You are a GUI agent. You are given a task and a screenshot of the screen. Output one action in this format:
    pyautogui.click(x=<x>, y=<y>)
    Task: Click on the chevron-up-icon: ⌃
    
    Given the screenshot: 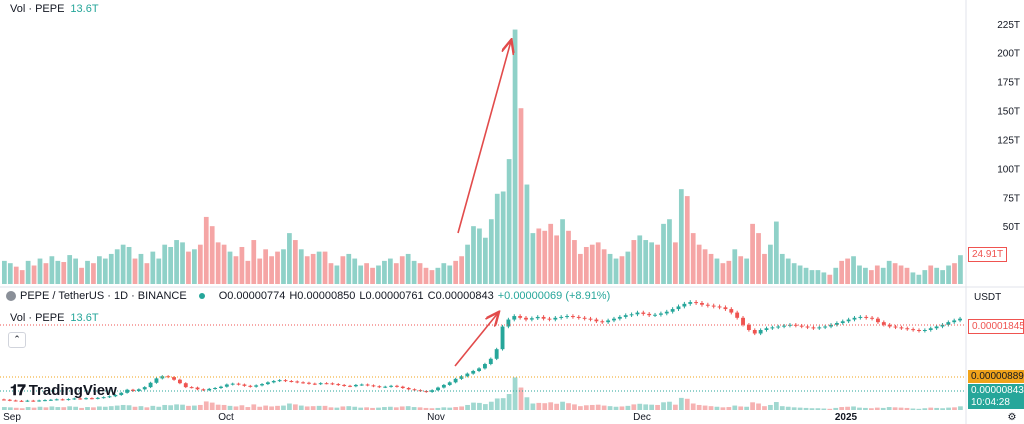 What is the action you would take?
    pyautogui.click(x=17, y=339)
    